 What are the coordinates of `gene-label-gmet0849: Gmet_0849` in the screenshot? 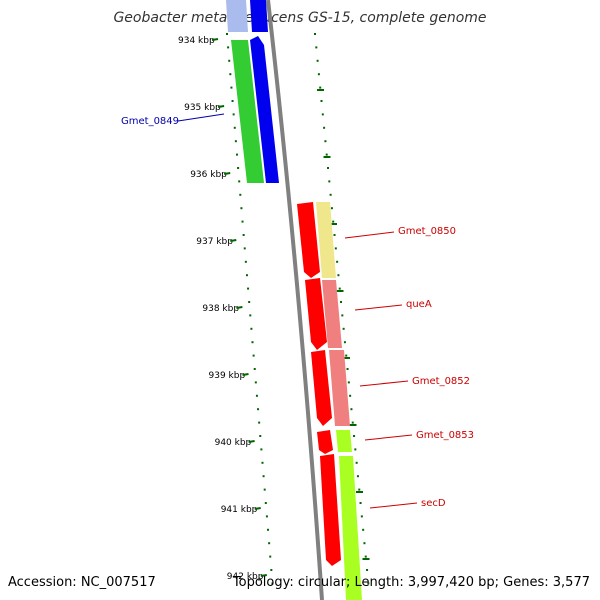 It's located at (150, 121).